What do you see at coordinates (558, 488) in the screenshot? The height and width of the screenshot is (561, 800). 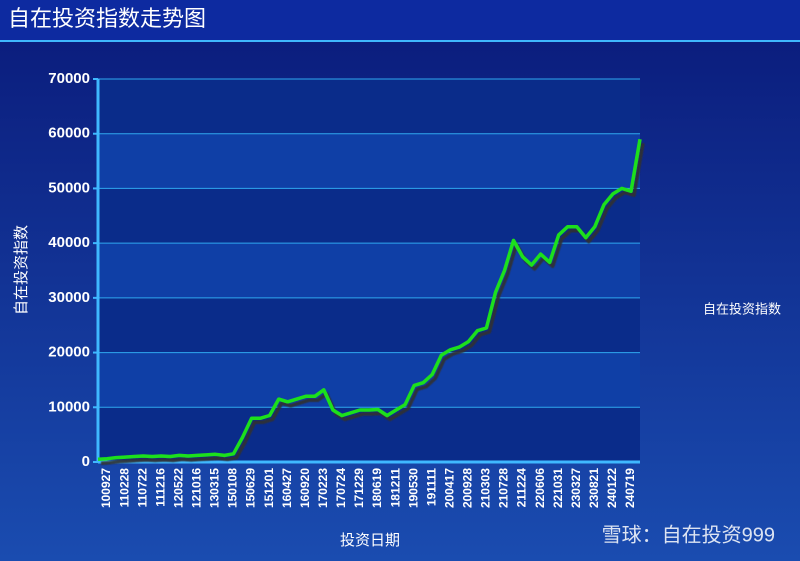 I see `x-tick-label: 221031` at bounding box center [558, 488].